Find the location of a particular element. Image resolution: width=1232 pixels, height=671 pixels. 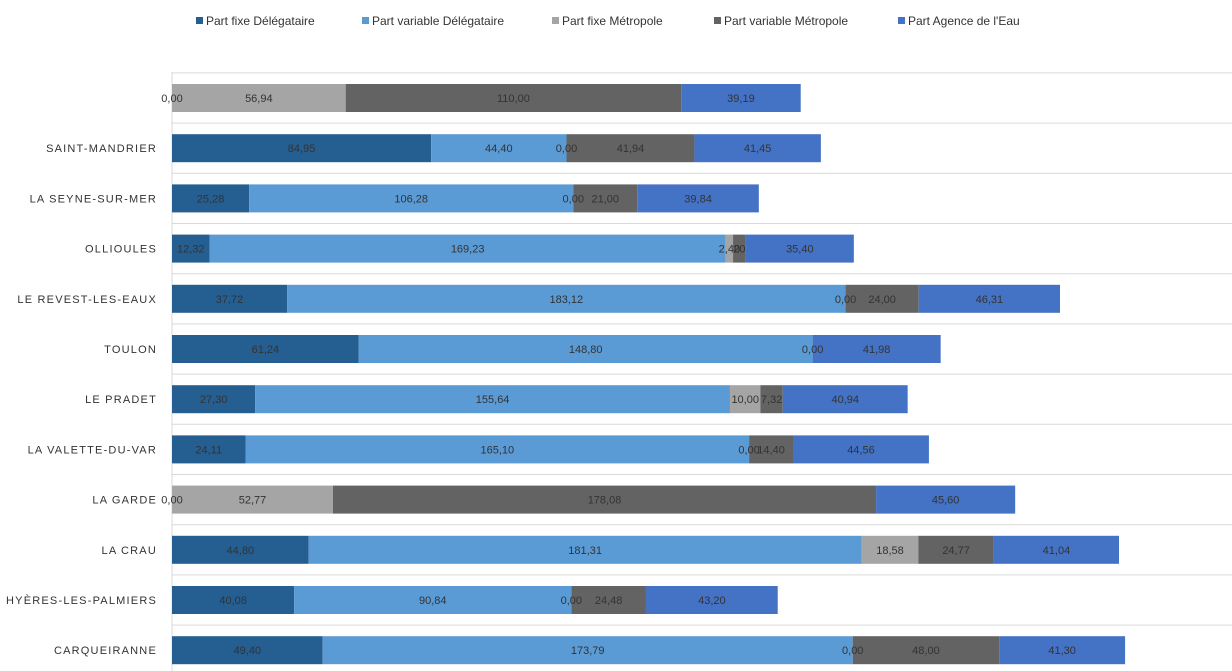

data-label: 173,79 is located at coordinates (588, 651).